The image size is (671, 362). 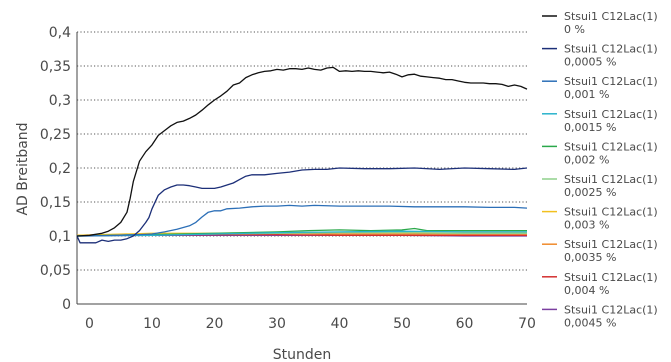 I want to click on x-tick-label: 0, so click(x=89, y=324).